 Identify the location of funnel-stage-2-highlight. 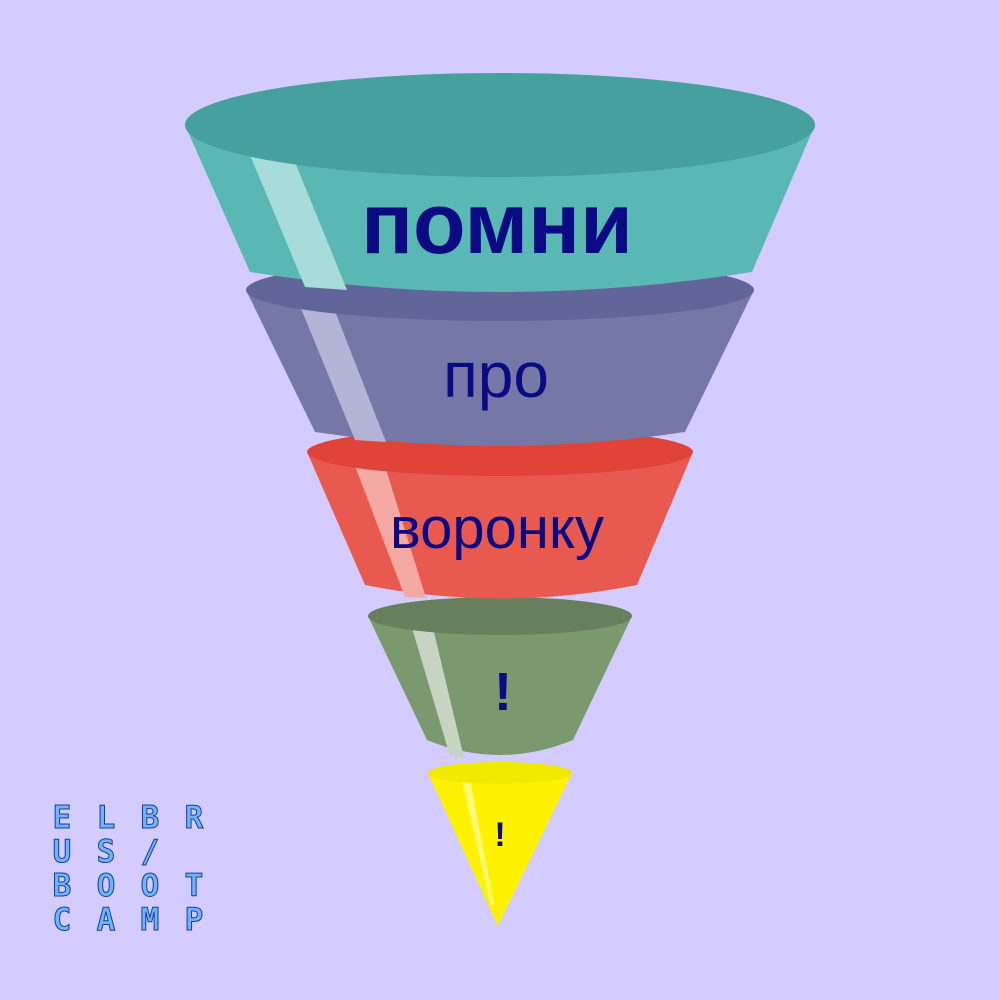
(343, 374).